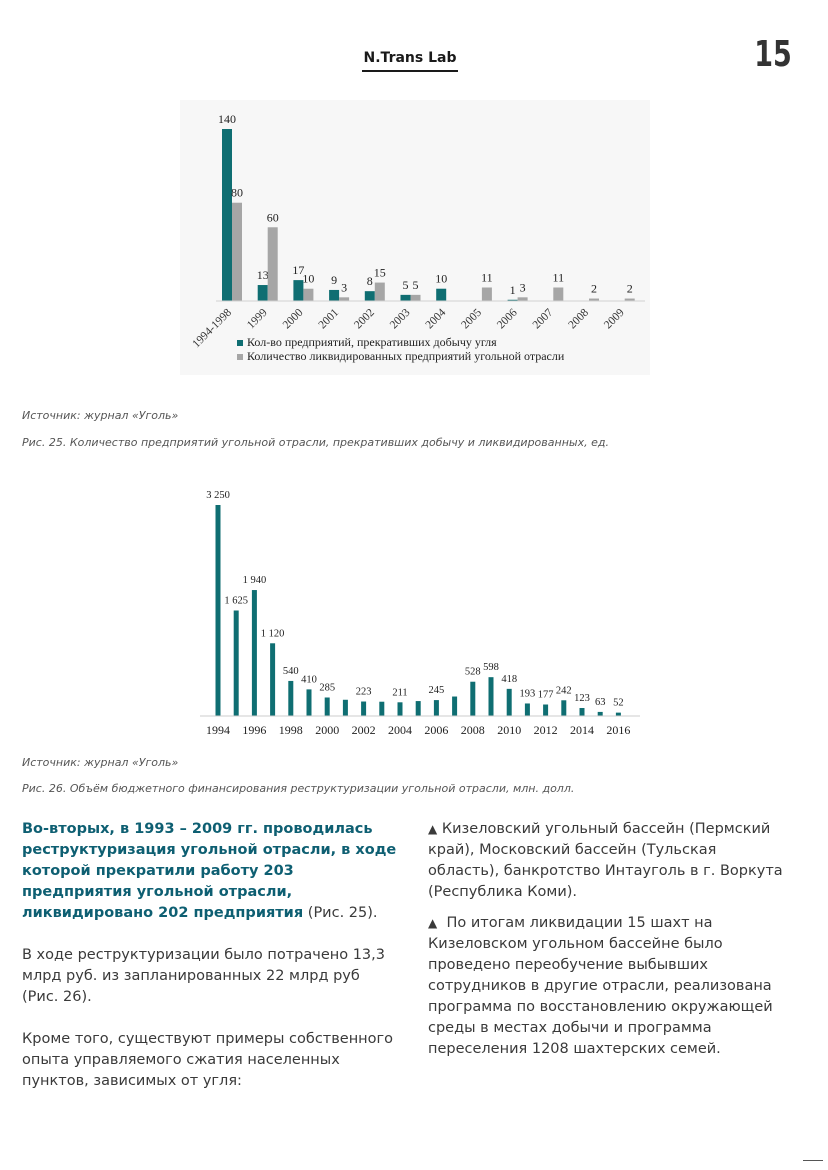 The width and height of the screenshot is (828, 1170). I want to click on chart1-bar-s0-1999, so click(262, 293).